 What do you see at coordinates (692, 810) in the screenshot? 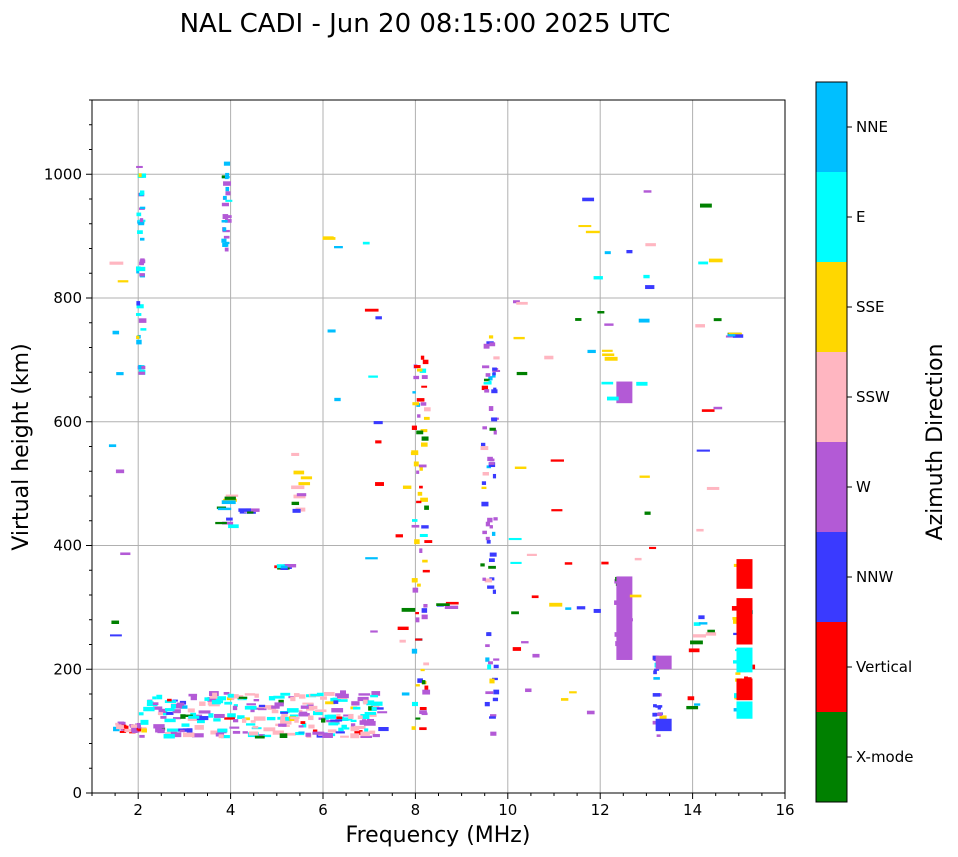
I see `x-tick-label: 14` at bounding box center [692, 810].